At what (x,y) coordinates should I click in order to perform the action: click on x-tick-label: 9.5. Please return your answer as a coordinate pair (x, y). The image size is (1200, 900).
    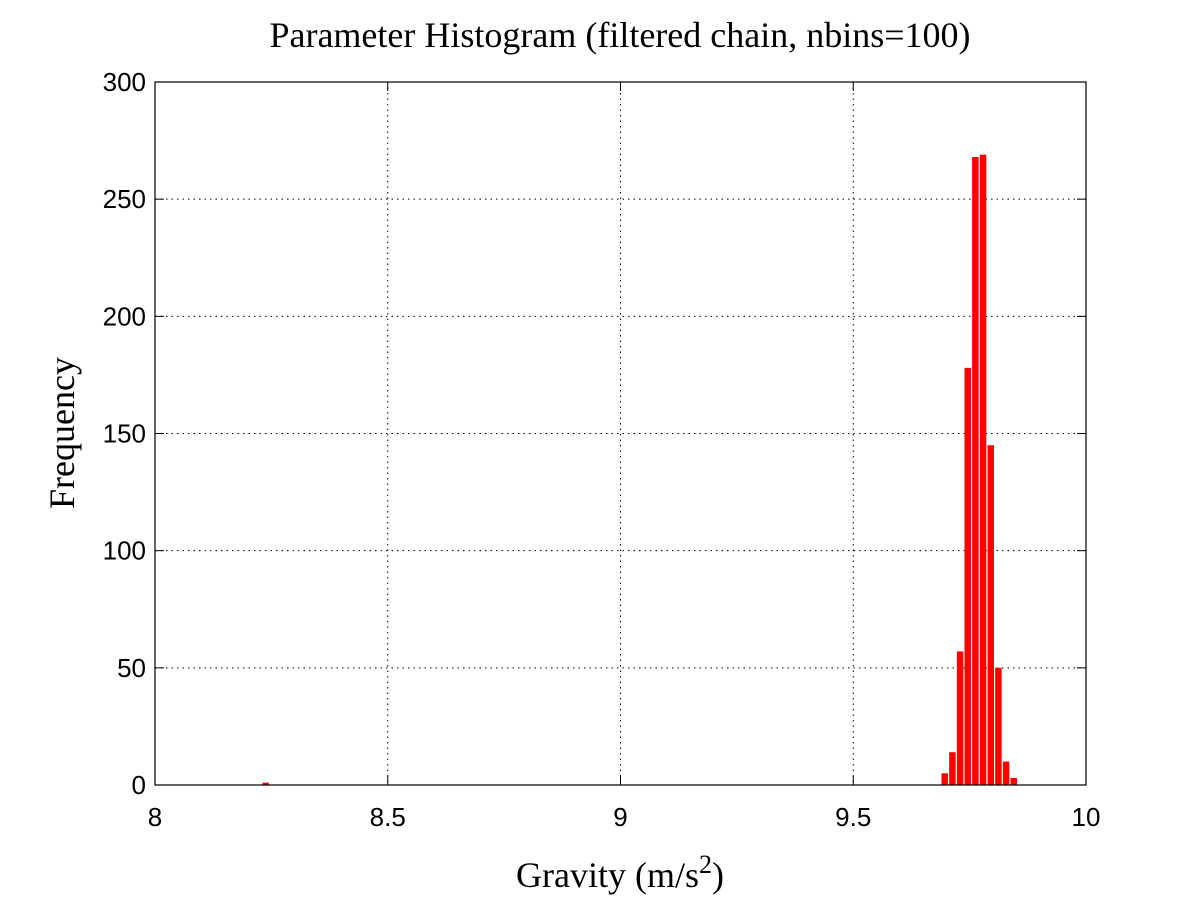
    Looking at the image, I should click on (853, 817).